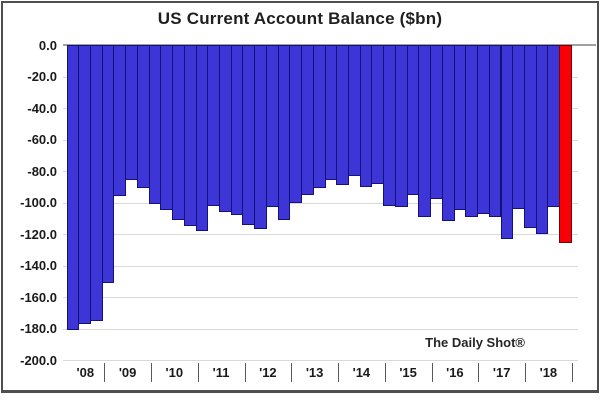 This screenshot has height=400, width=600. What do you see at coordinates (548, 372) in the screenshot?
I see `x-axis-label: '18` at bounding box center [548, 372].